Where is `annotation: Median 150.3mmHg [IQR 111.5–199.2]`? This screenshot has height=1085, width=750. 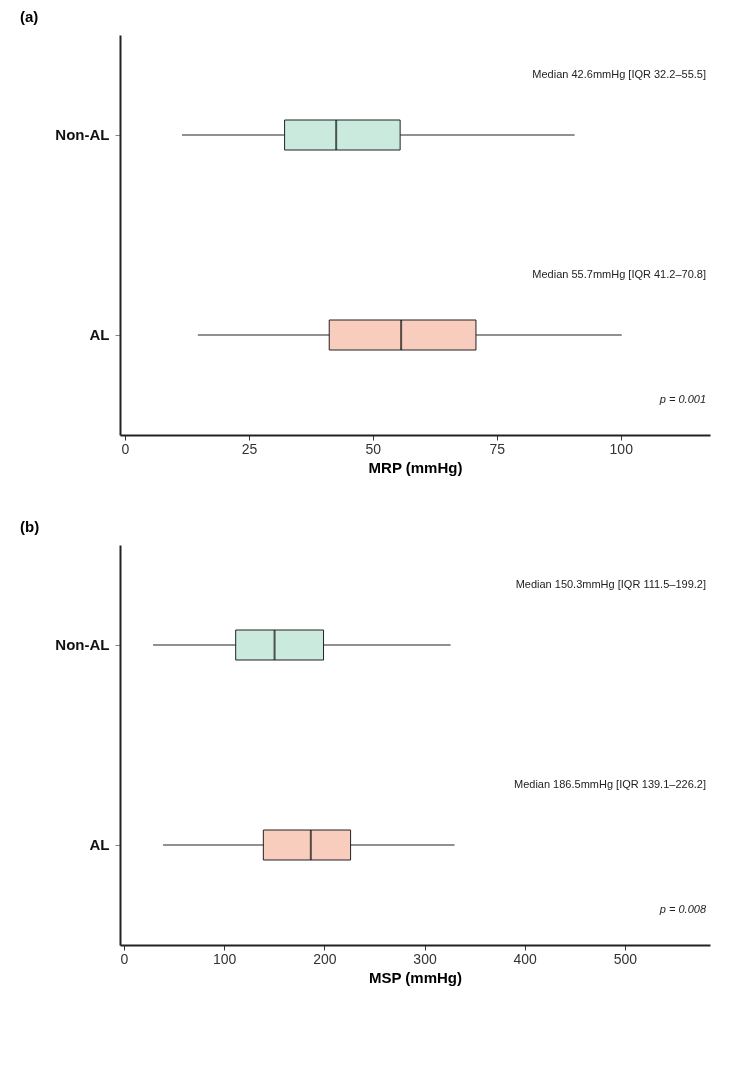 annotation: Median 150.3mmHg [IQR 111.5–199.2] is located at coordinates (610, 584).